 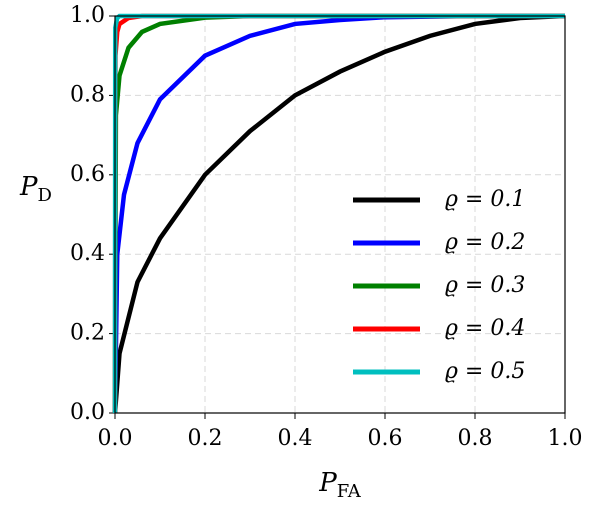 What do you see at coordinates (485, 371) in the screenshot?
I see `legend-label: ϱ = 0.5` at bounding box center [485, 371].